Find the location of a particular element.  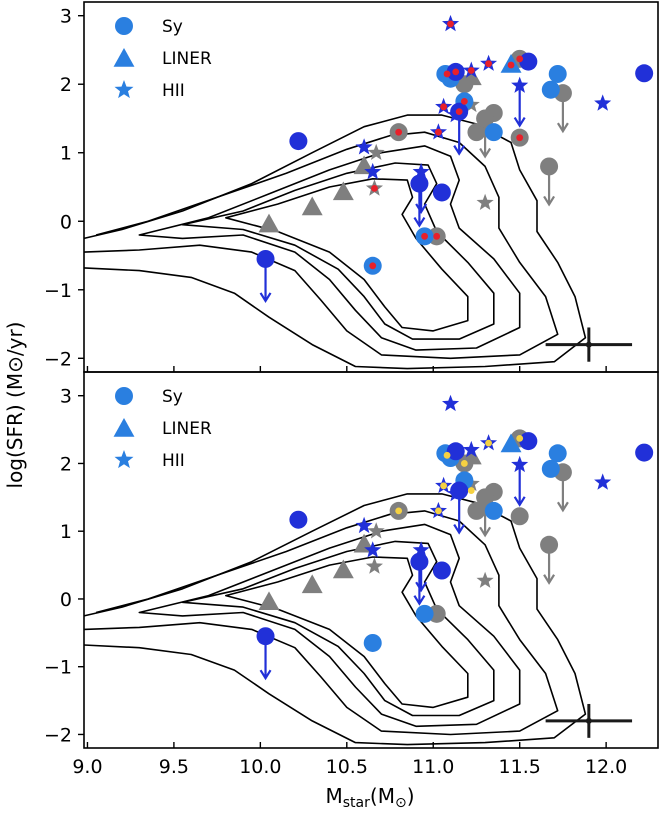

hii-upper-limit-arrow-0-head is located at coordinates (519, 501).